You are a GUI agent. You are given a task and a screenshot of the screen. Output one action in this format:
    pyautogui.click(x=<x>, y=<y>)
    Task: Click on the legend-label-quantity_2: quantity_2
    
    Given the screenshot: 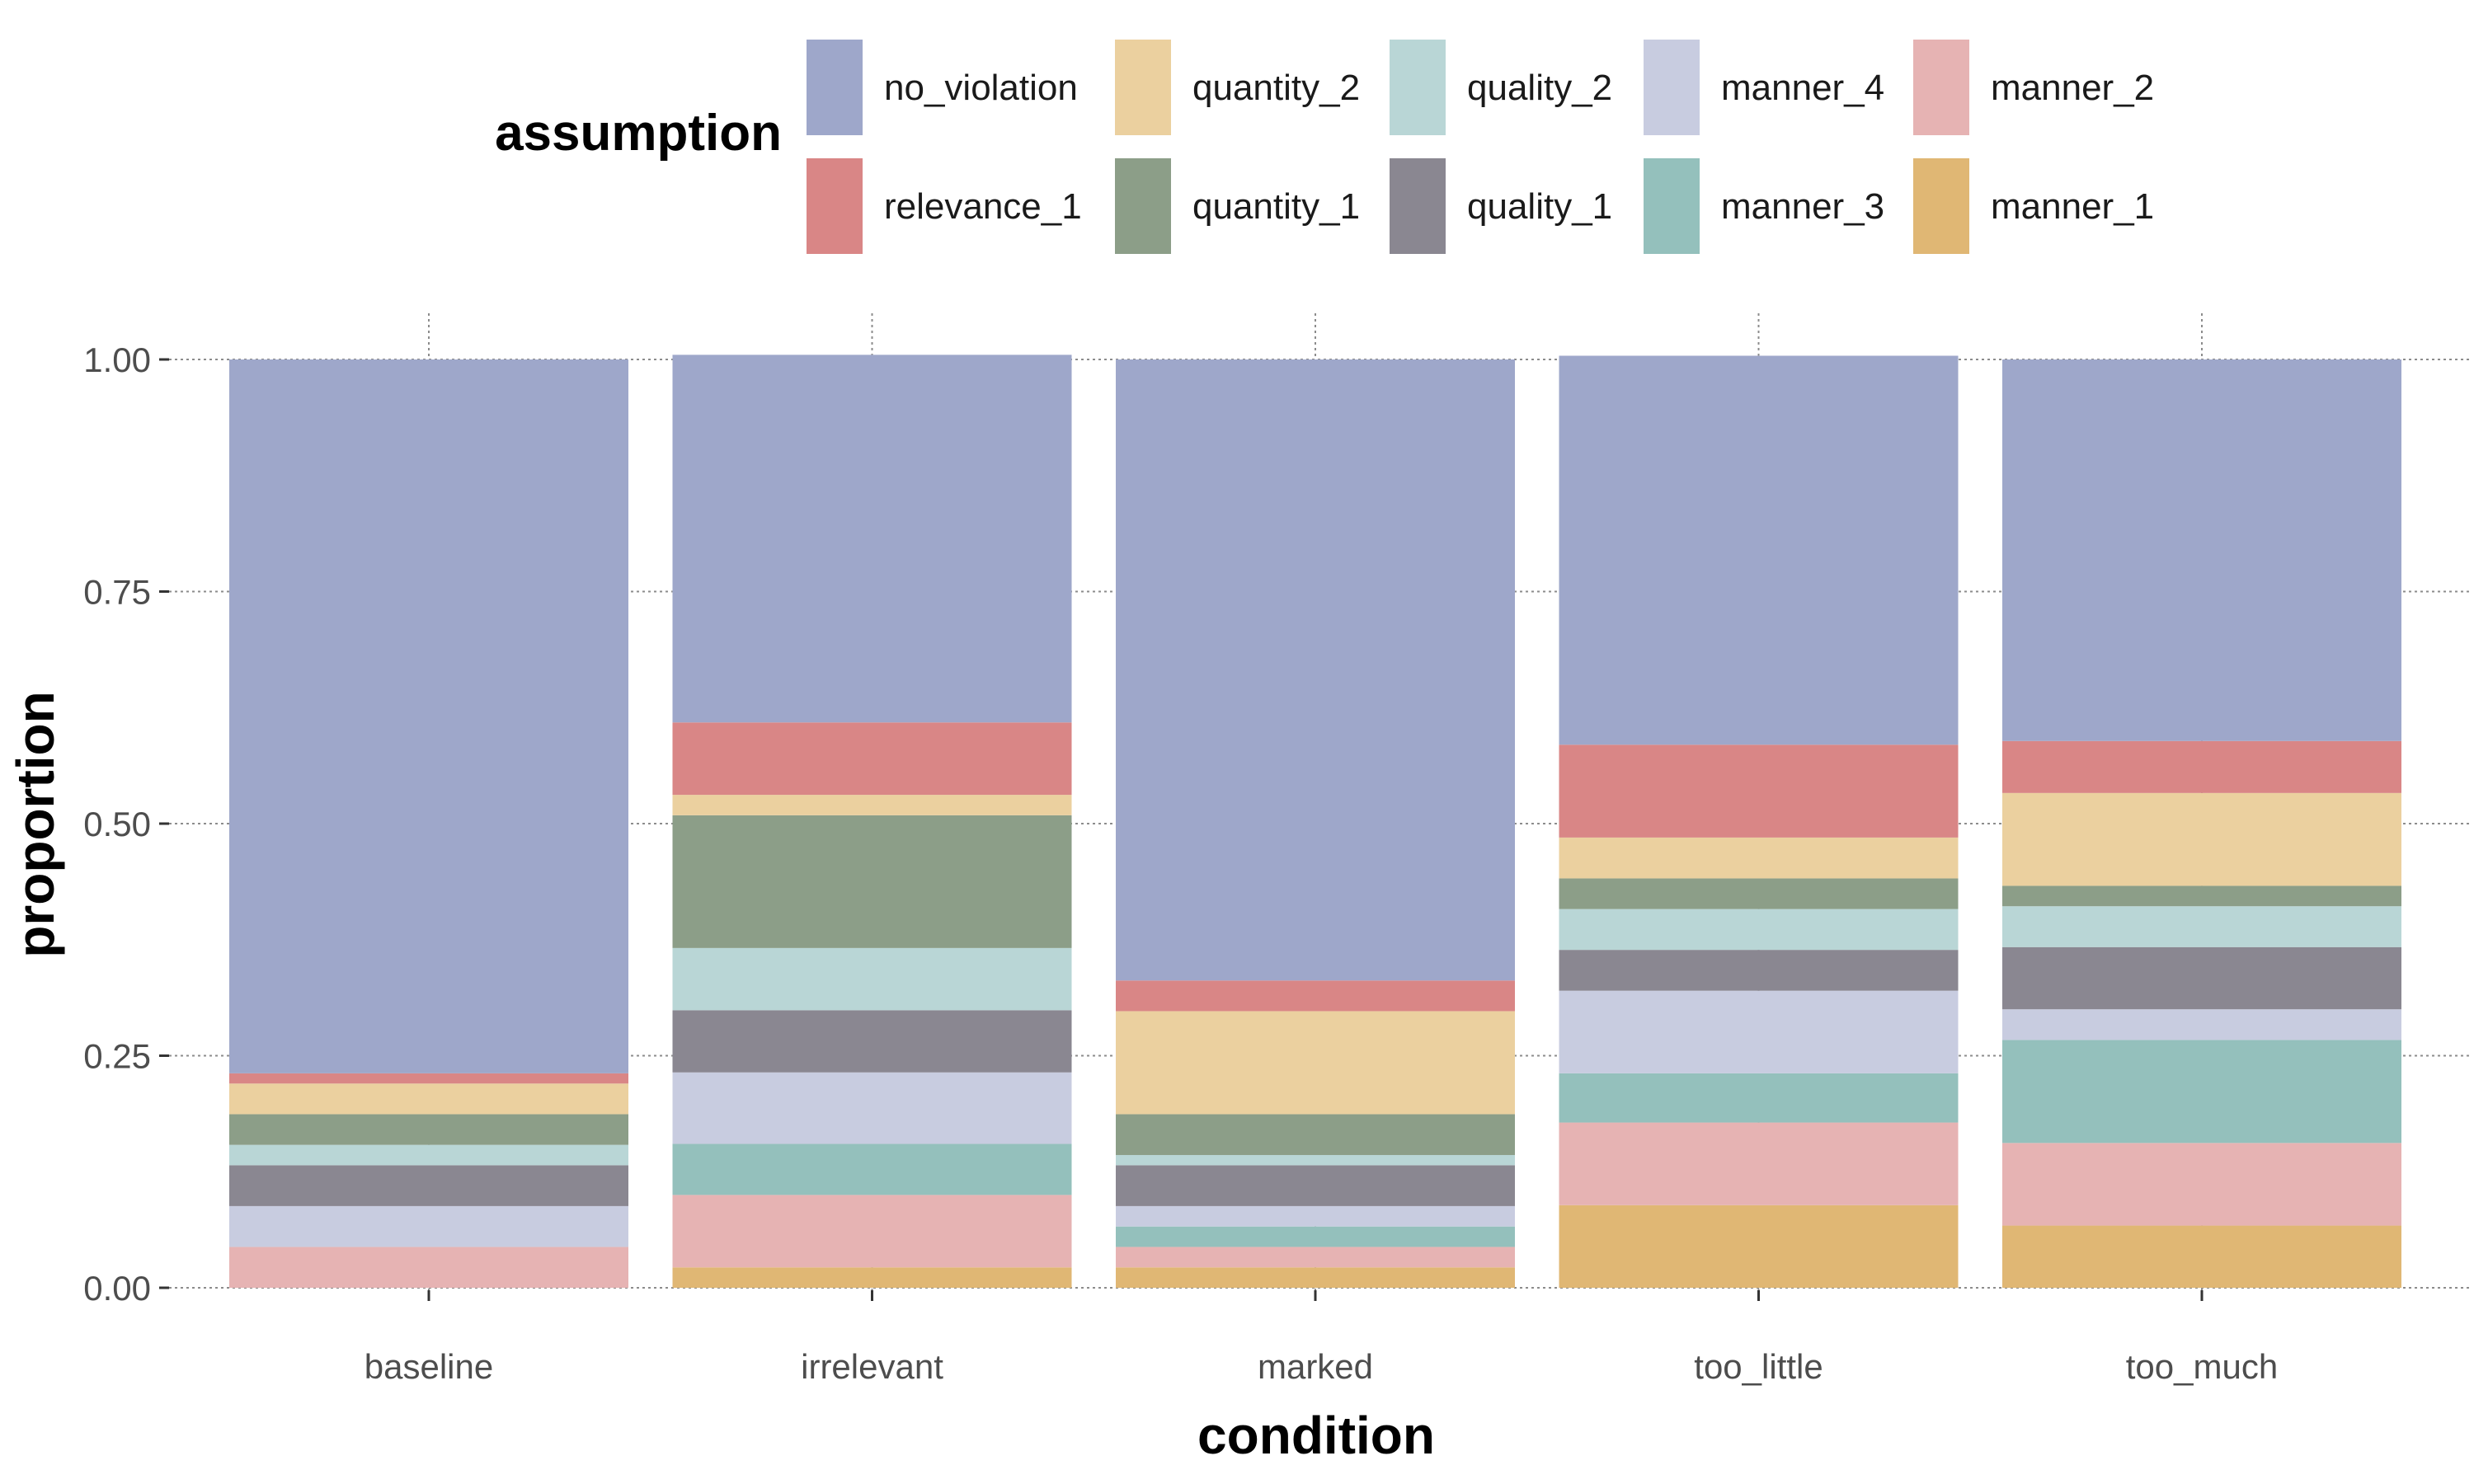 What is the action you would take?
    pyautogui.click(x=1276, y=88)
    